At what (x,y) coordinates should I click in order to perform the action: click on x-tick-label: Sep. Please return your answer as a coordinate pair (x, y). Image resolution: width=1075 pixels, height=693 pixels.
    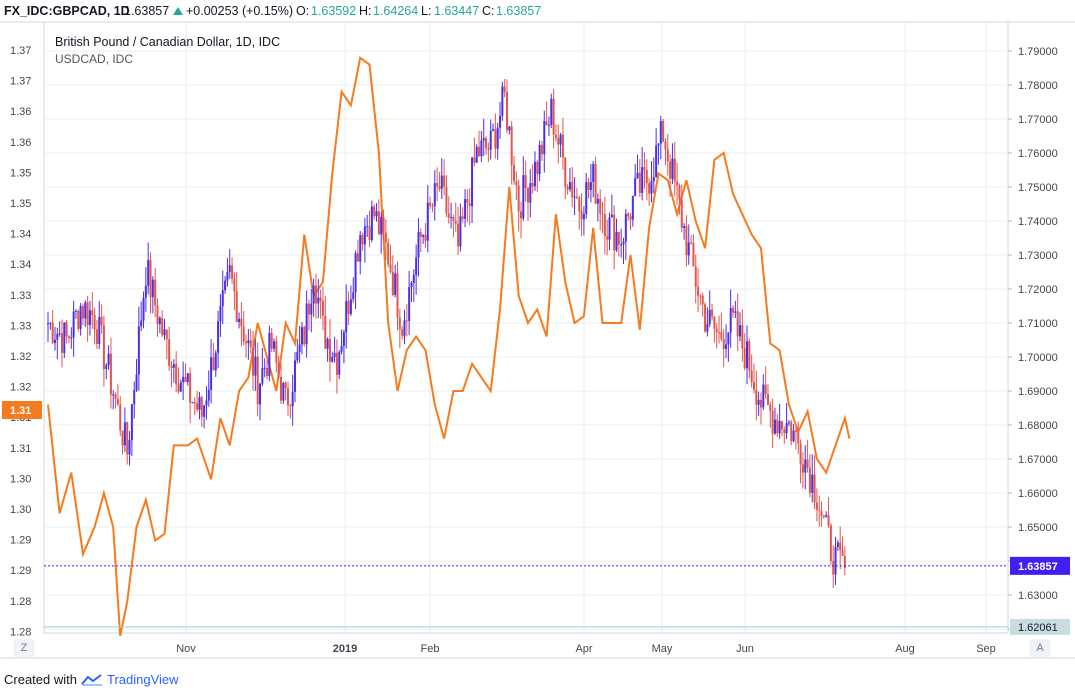
    Looking at the image, I should click on (986, 649).